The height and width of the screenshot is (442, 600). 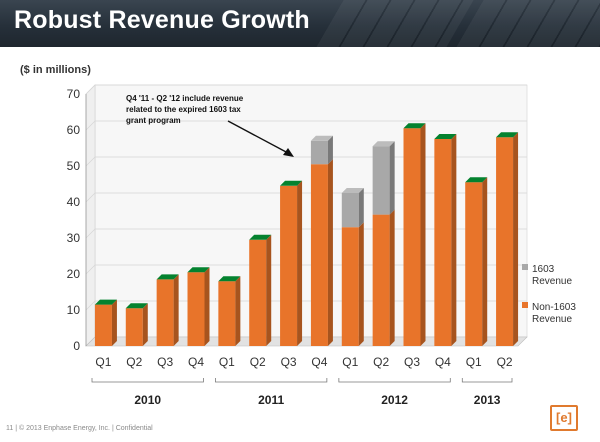 What do you see at coordinates (183, 109) in the screenshot?
I see `annotation-text: related to the expired 1603 tax` at bounding box center [183, 109].